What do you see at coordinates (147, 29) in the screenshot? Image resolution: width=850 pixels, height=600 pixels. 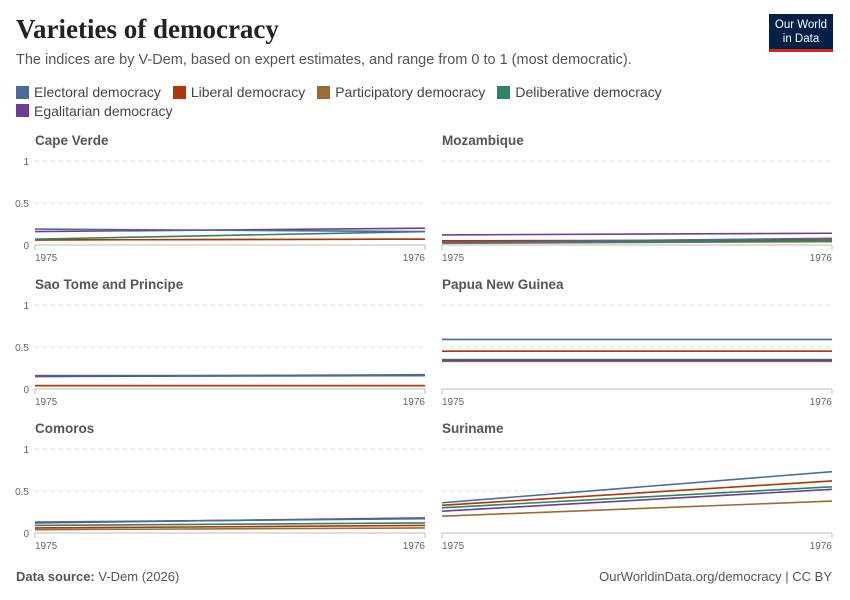 I see `chart-title: Varieties of democracy` at bounding box center [147, 29].